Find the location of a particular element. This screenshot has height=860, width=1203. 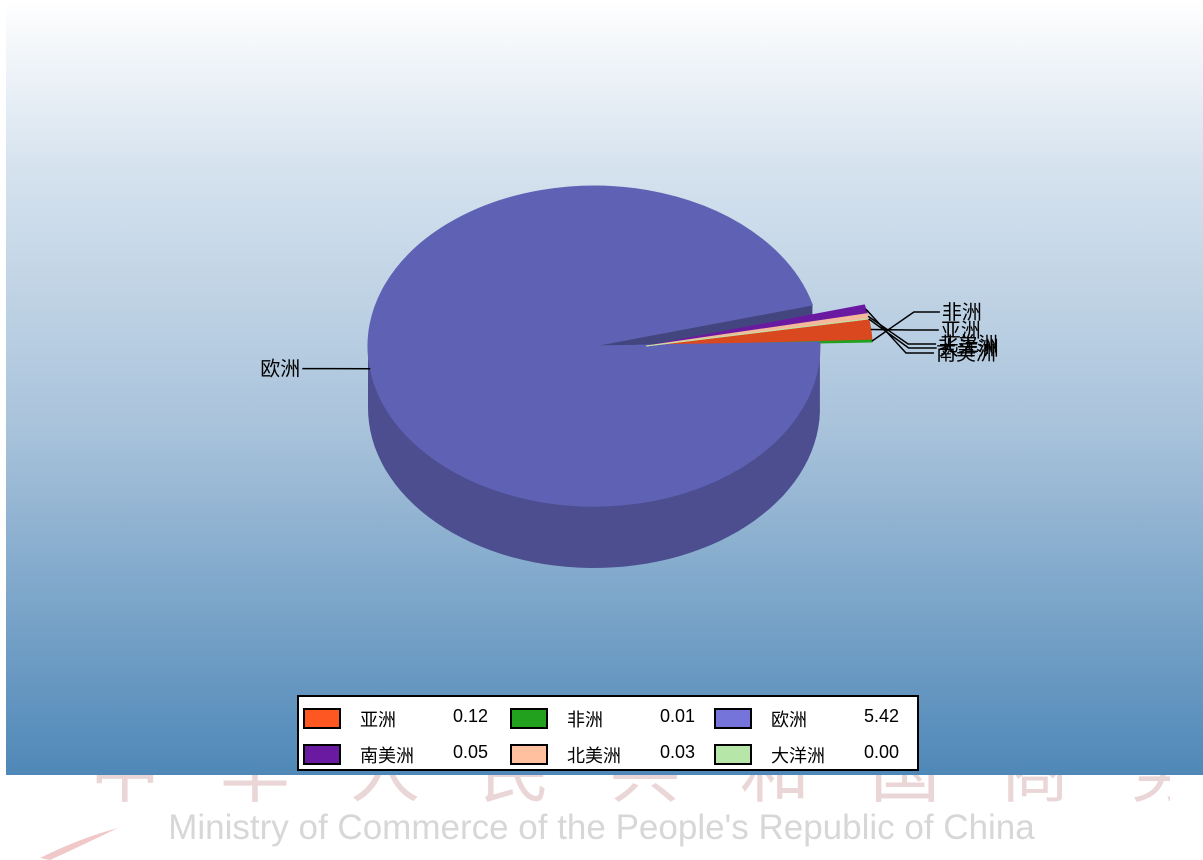

slice-label-0: 亚洲 is located at coordinates (961, 330).